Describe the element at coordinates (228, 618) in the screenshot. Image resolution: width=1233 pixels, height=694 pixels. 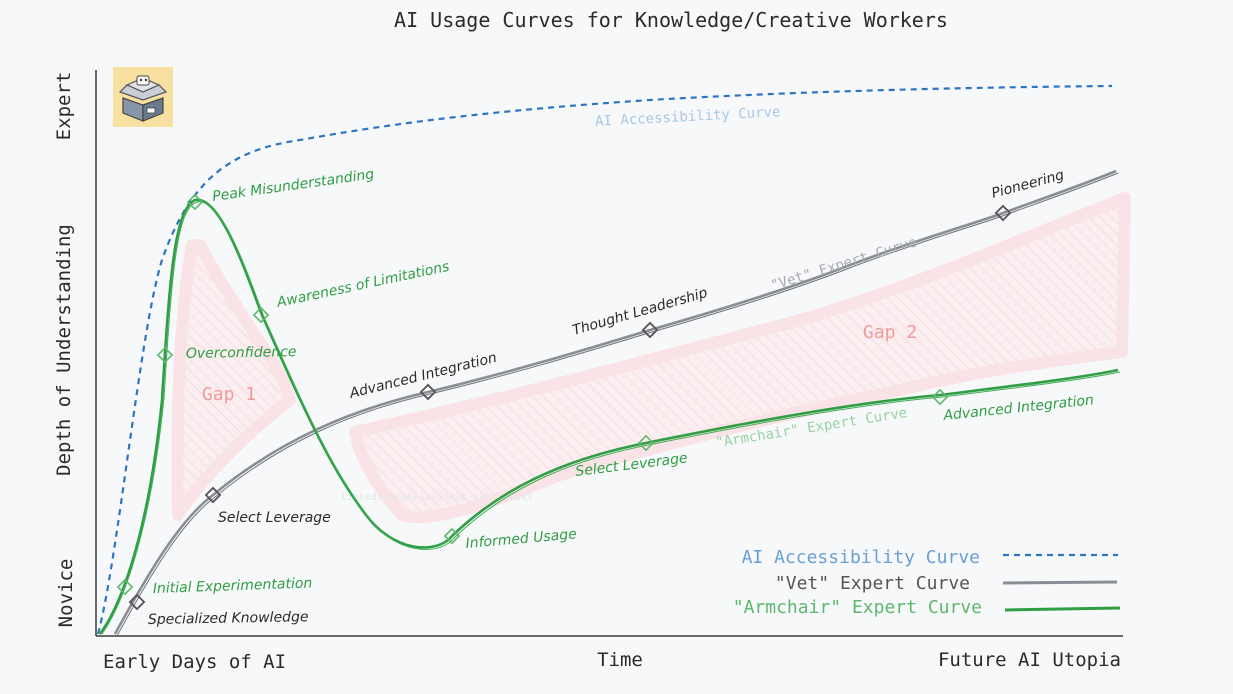
I see `label-specialized-knowledge: Specialized Knowledge` at that location.